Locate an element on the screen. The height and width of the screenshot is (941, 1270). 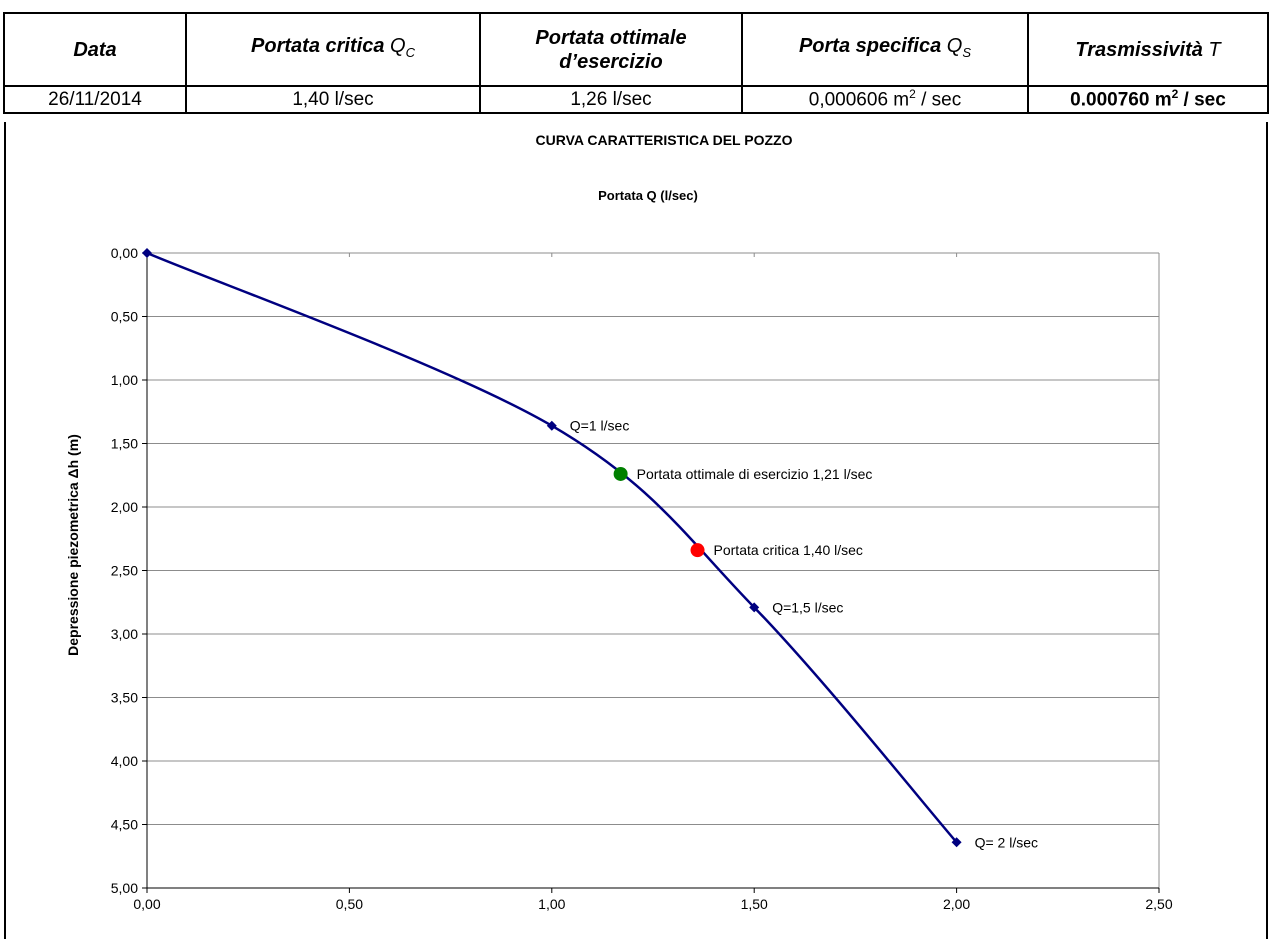
header-portata-critica: Portata critica QC is located at coordinates (333, 49).